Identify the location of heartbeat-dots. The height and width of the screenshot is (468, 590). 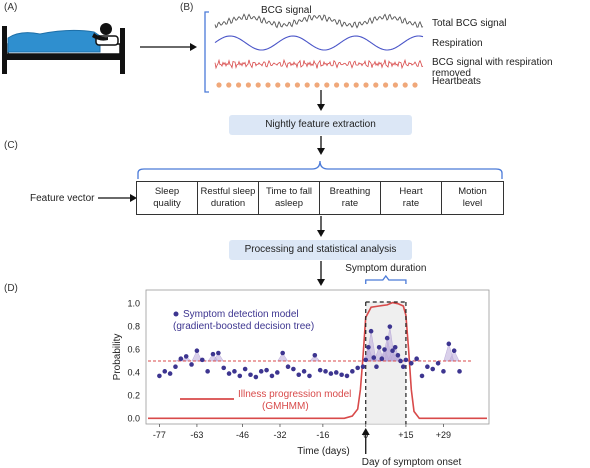
(317, 85).